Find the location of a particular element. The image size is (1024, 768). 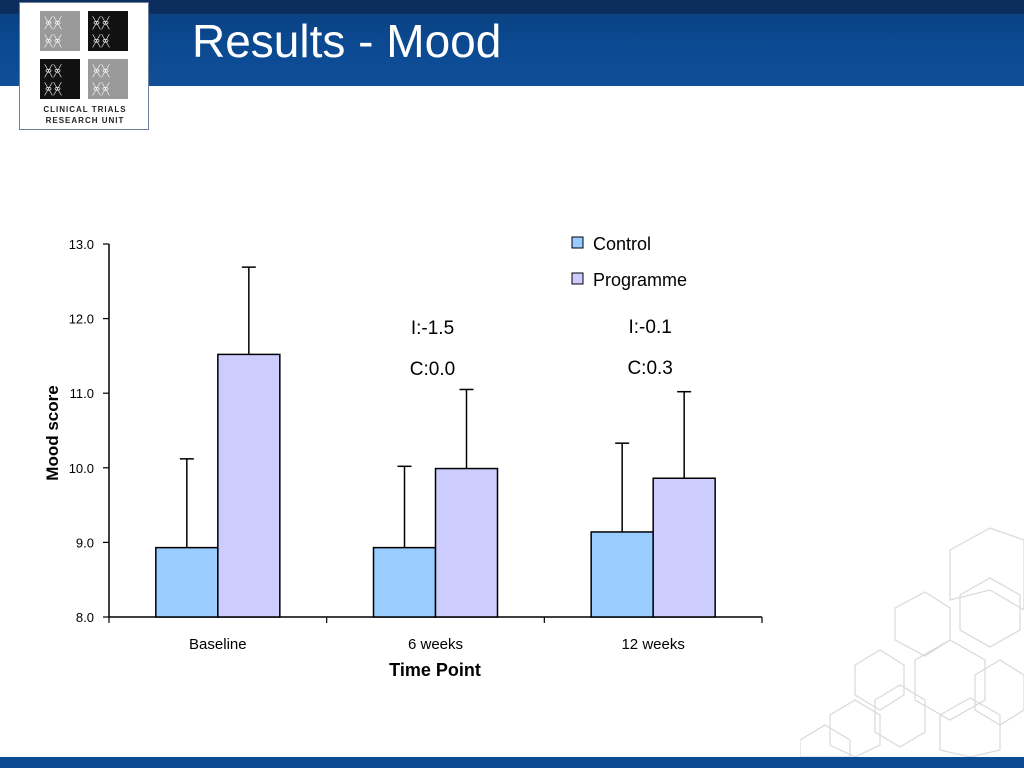

legend-swatch-control is located at coordinates (577, 242).